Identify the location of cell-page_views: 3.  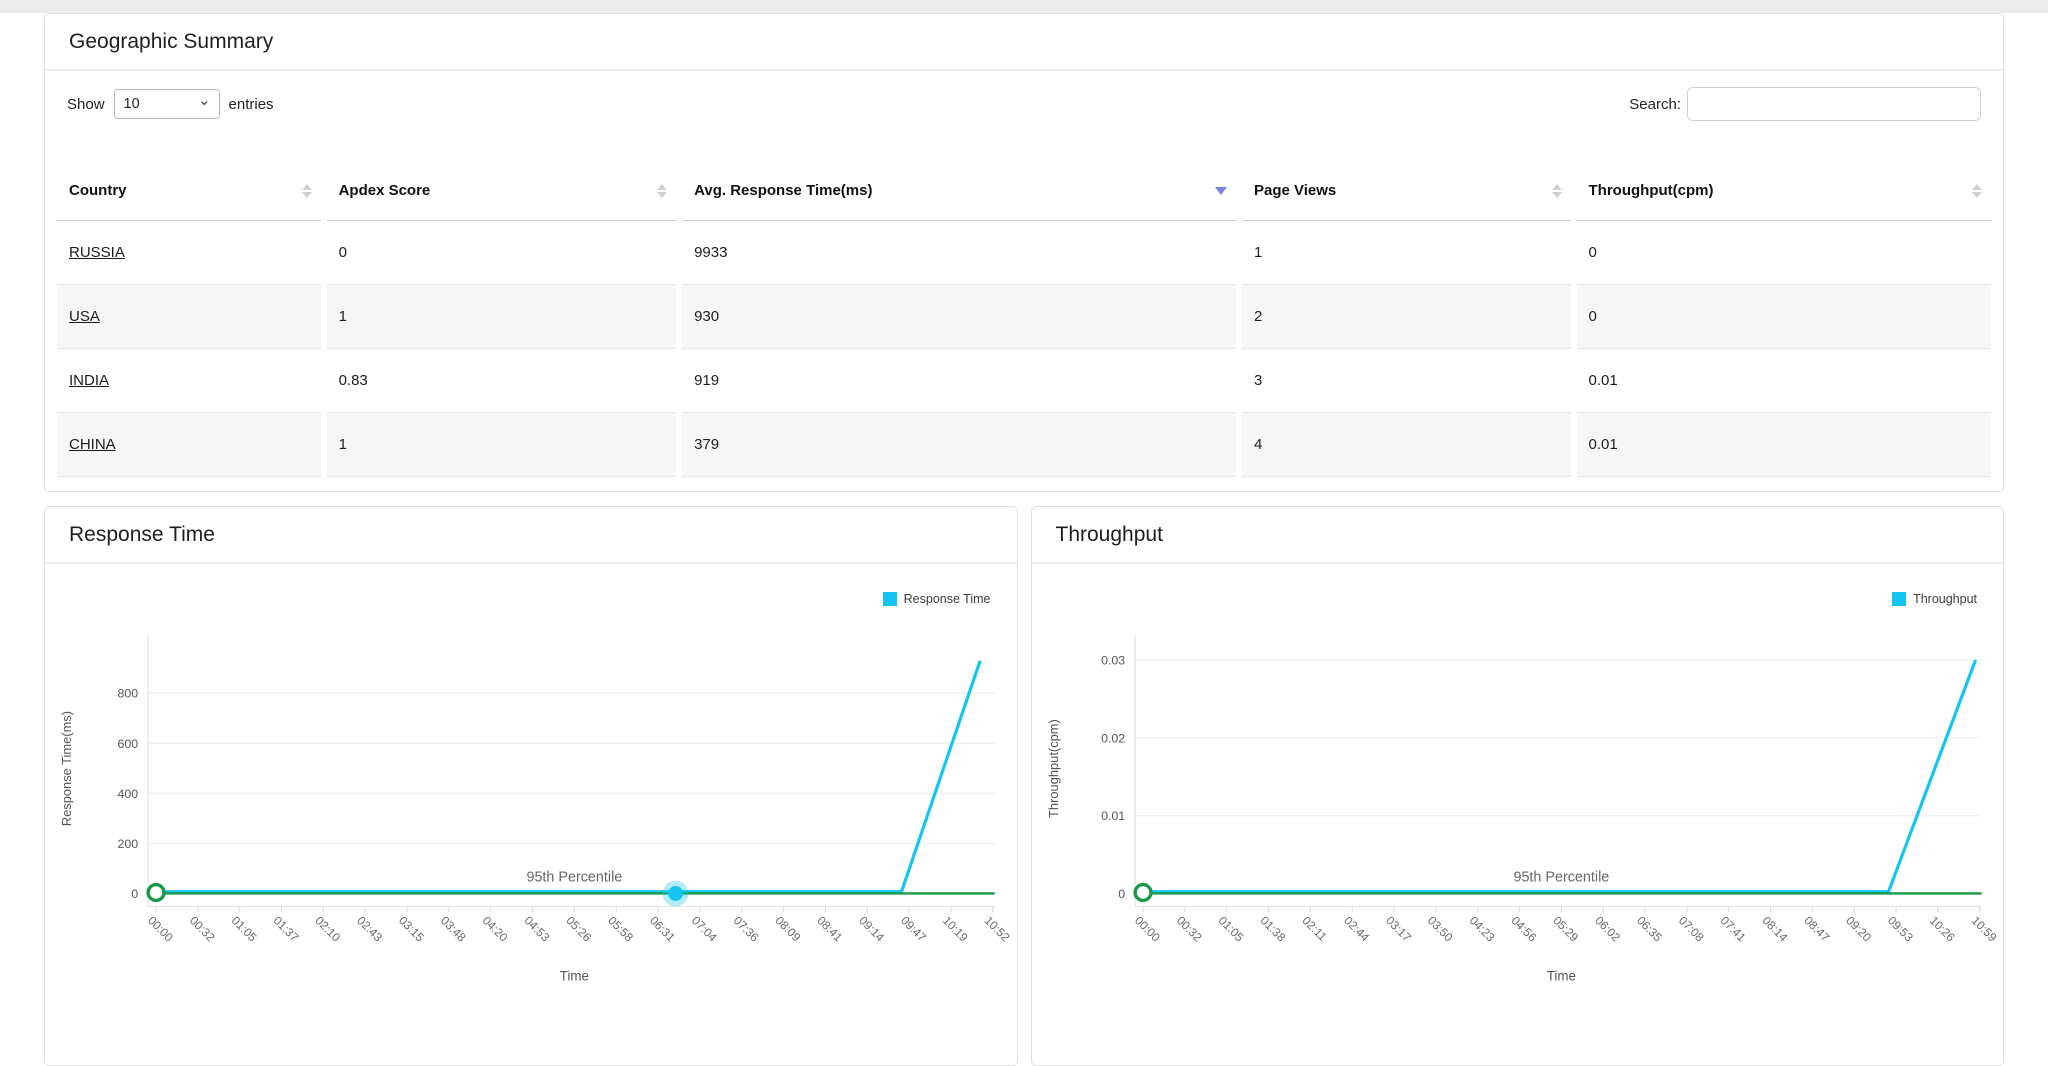
(1406, 381).